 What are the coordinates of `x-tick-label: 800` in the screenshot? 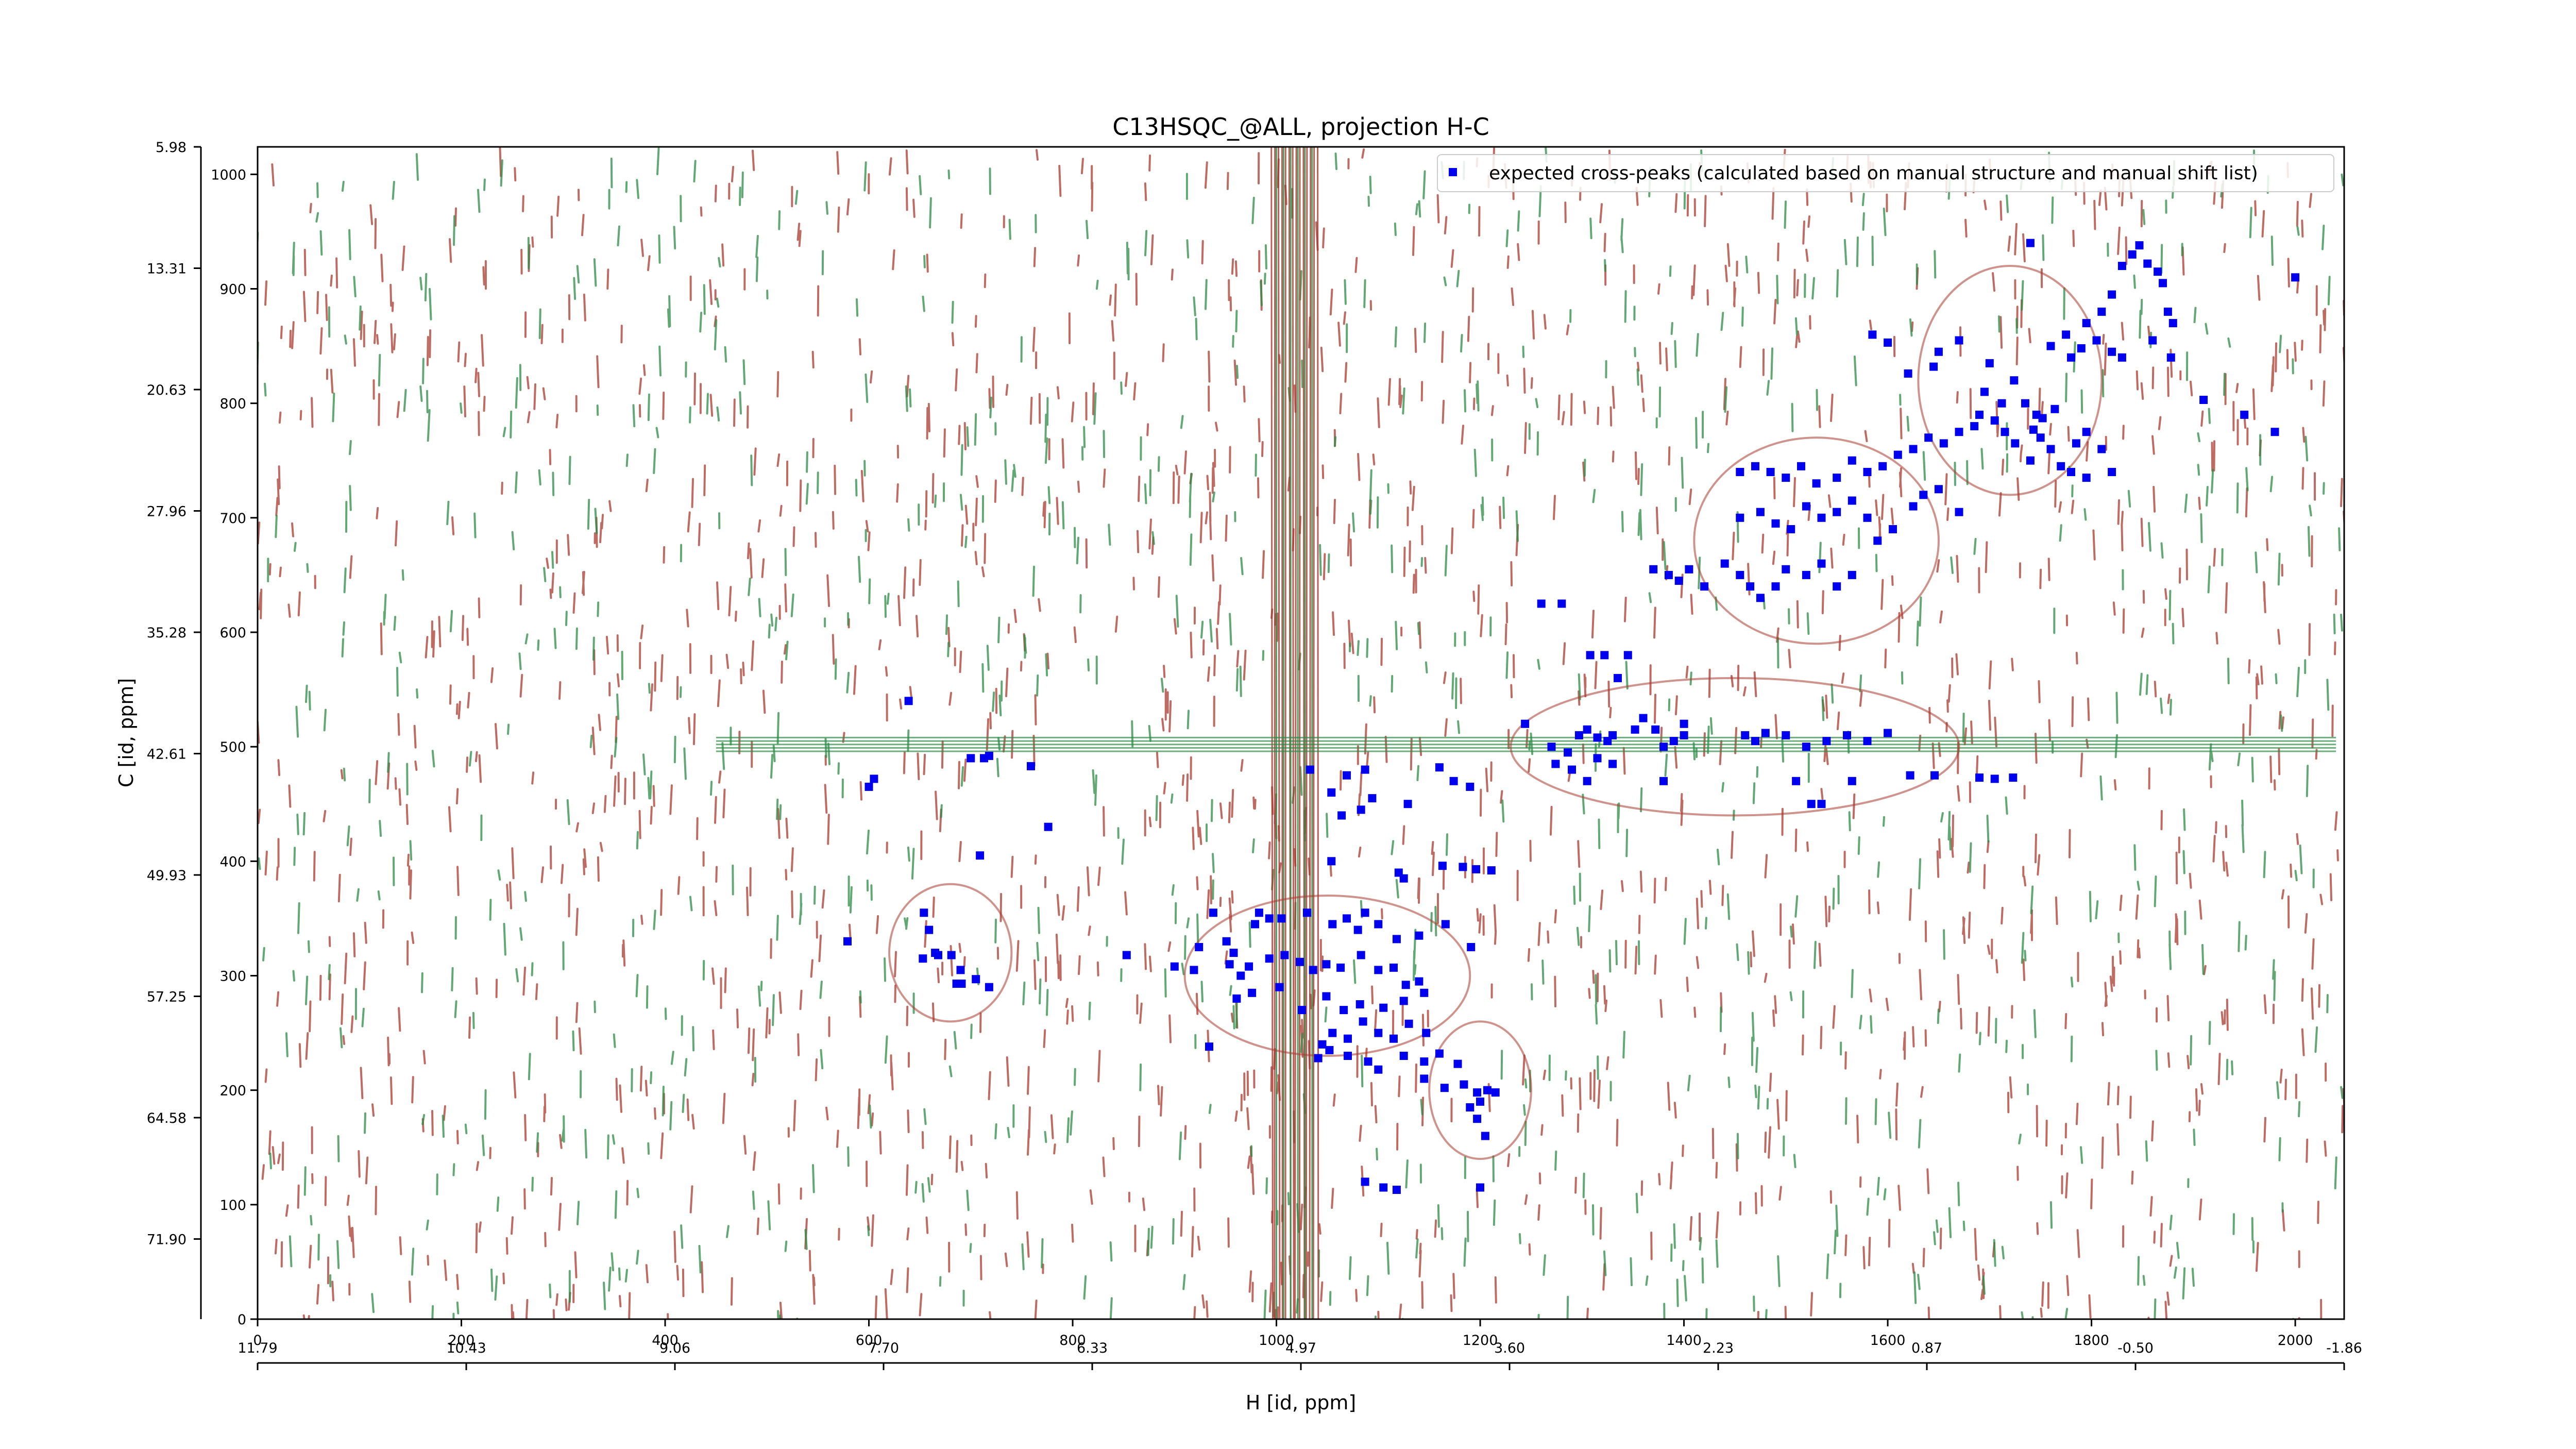 It's located at (1072, 1341).